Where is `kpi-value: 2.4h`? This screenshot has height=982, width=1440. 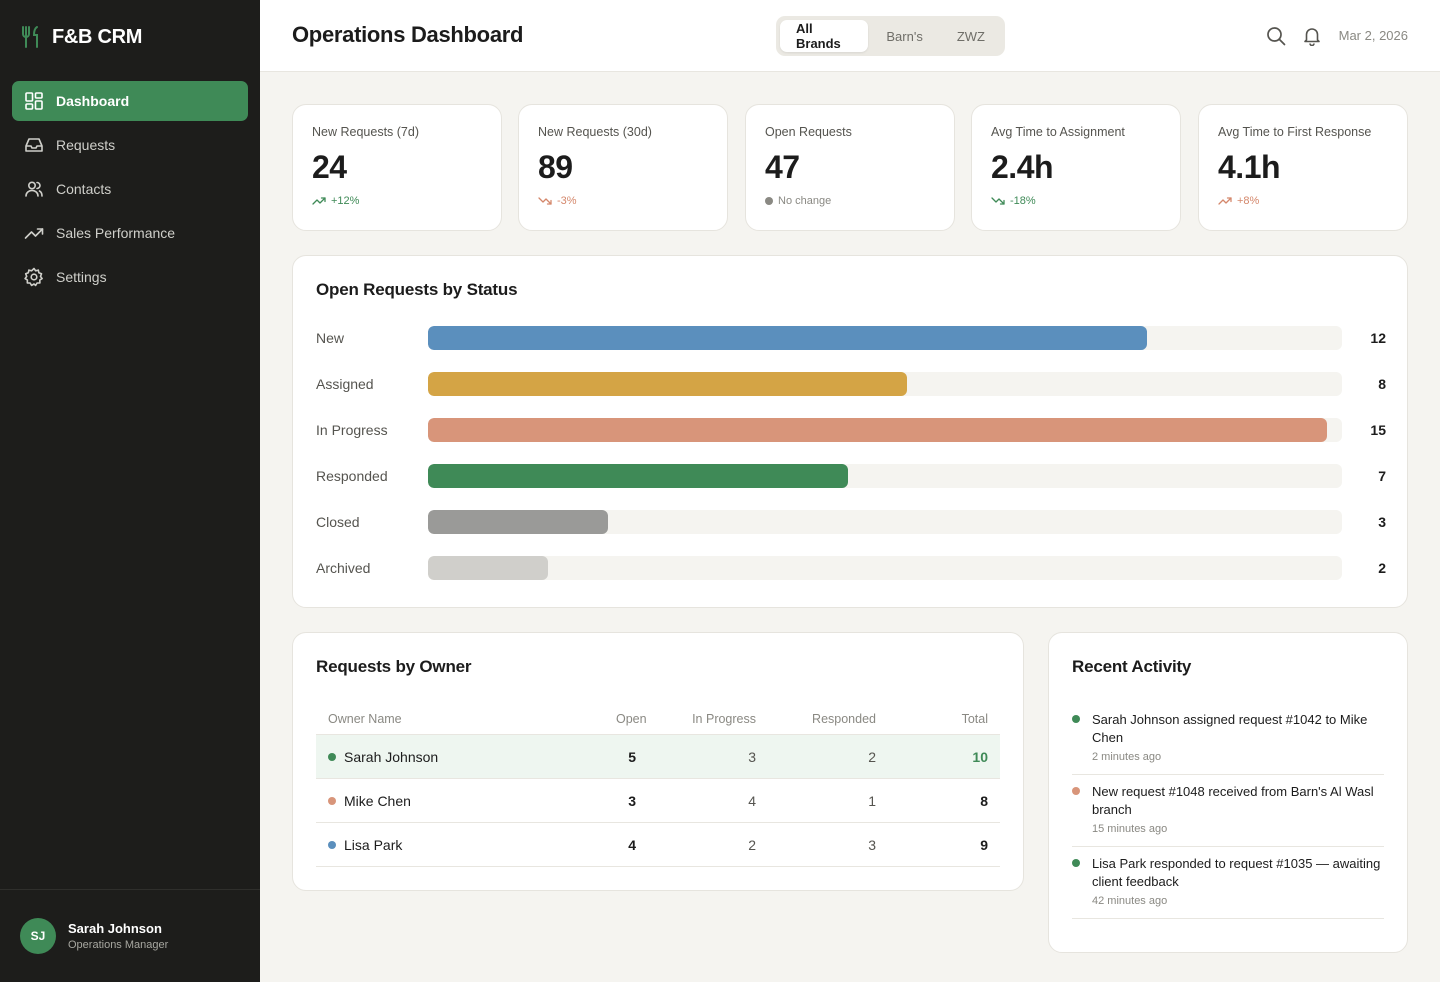
kpi-value: 2.4h is located at coordinates (1022, 167).